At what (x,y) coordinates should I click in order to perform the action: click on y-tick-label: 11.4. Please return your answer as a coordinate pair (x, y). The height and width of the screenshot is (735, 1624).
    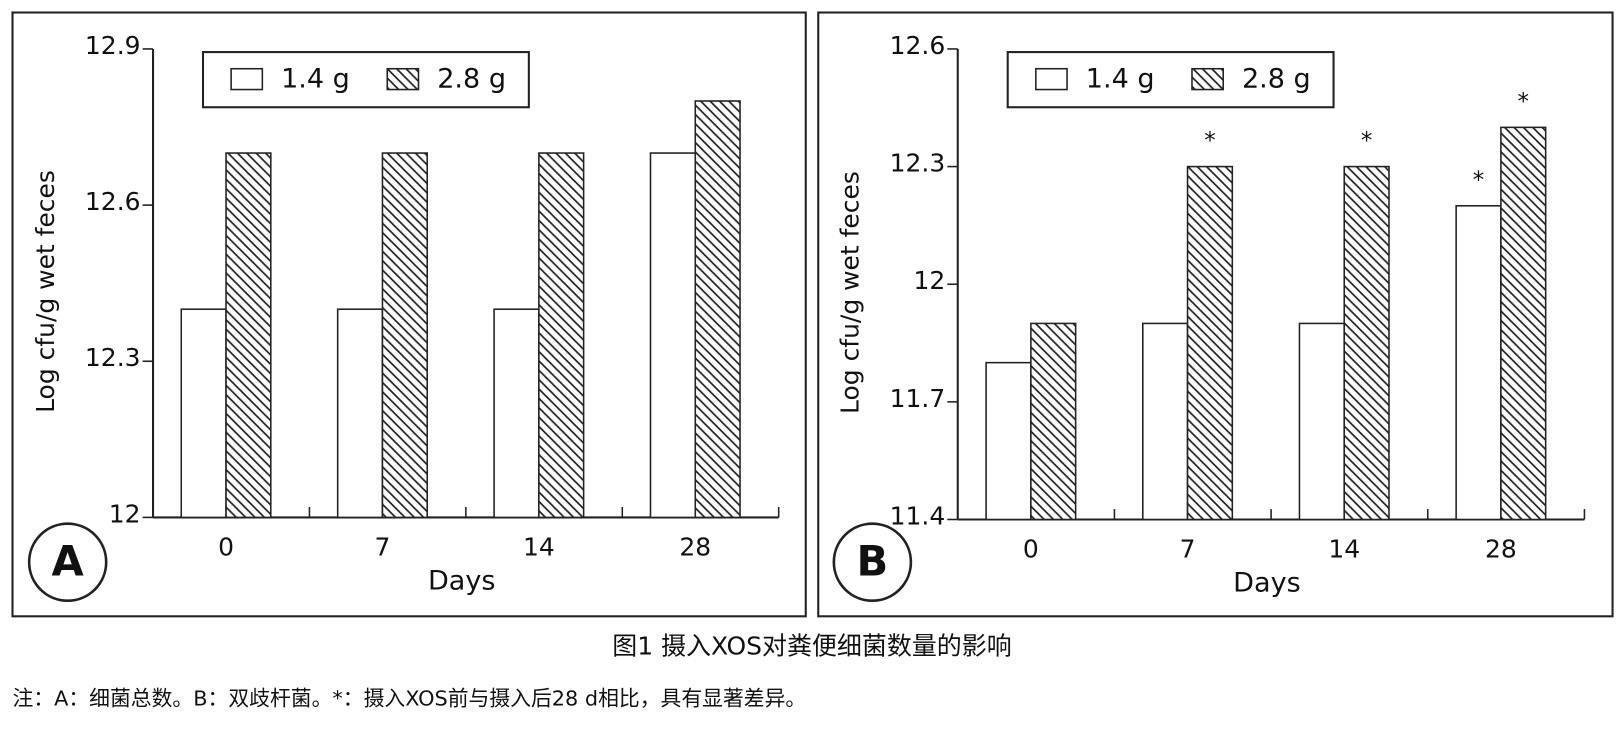
    Looking at the image, I should click on (918, 515).